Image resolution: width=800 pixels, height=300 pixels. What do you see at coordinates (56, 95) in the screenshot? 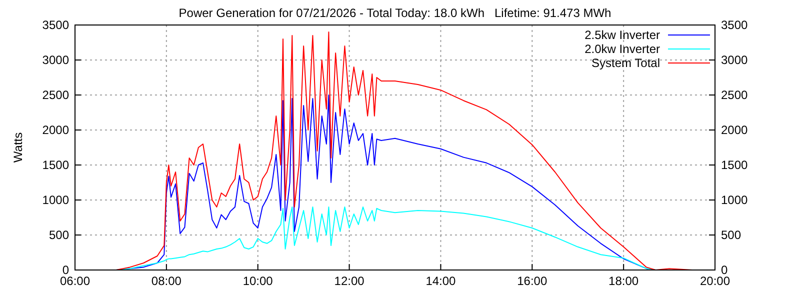
I see `y-tick-label: 2500` at bounding box center [56, 95].